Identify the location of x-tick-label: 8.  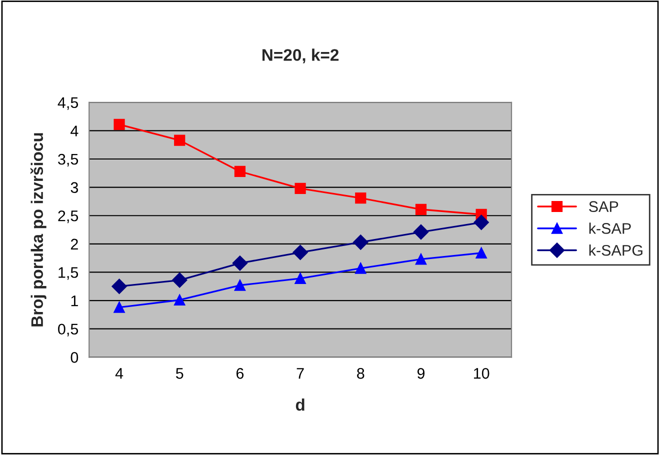
(360, 373).